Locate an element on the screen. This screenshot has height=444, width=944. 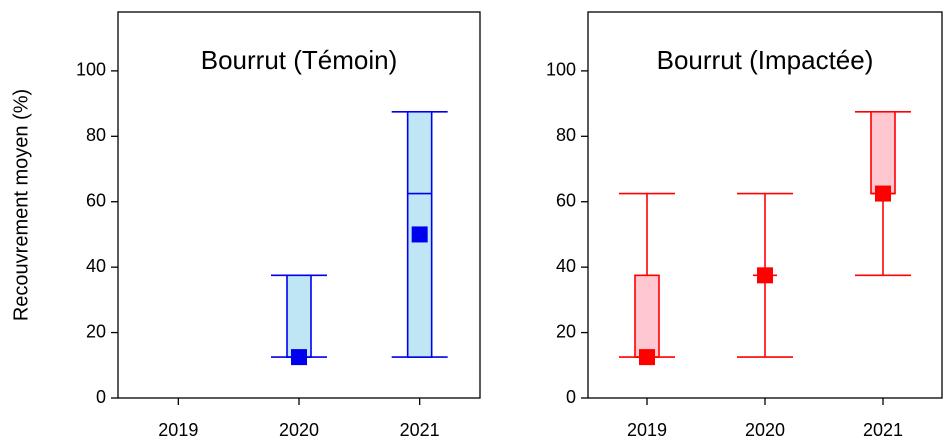
panel-title: Bourrut (Témoin) is located at coordinates (299, 60).